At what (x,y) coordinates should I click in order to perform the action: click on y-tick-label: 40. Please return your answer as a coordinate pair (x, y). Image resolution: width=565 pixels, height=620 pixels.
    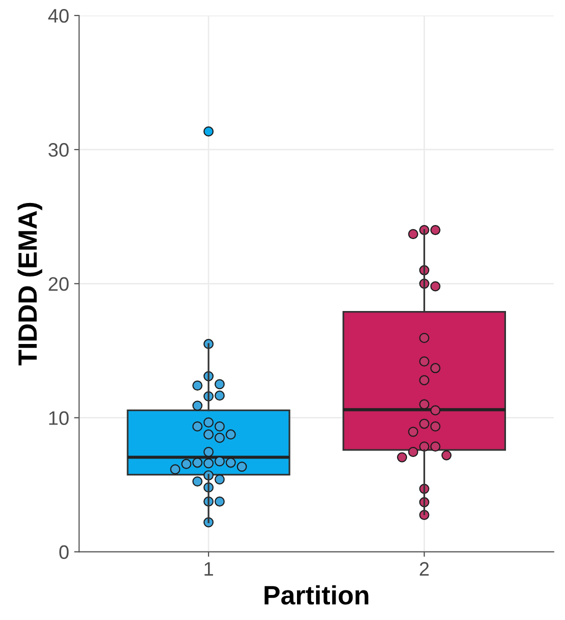
    Looking at the image, I should click on (58, 15).